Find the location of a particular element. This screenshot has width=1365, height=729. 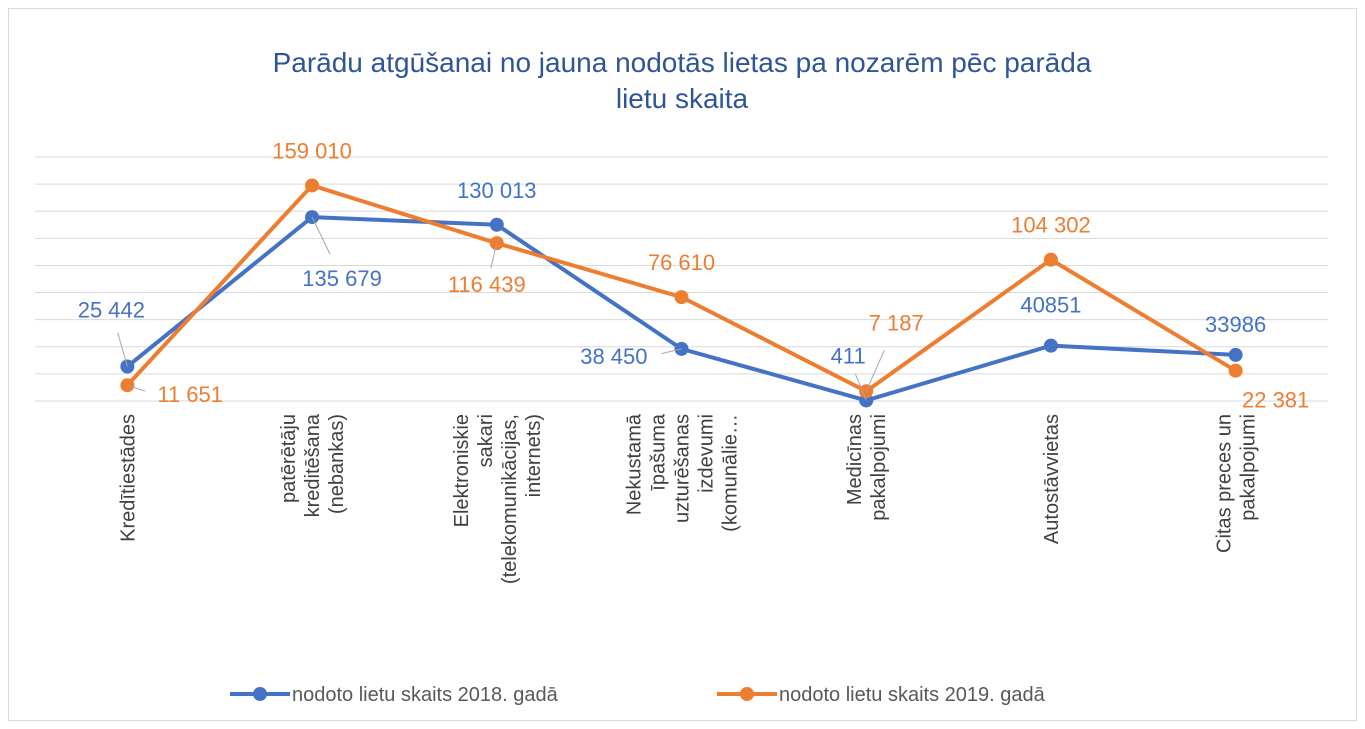

x-tick-label: Kredītiestādes is located at coordinates (128, 478).